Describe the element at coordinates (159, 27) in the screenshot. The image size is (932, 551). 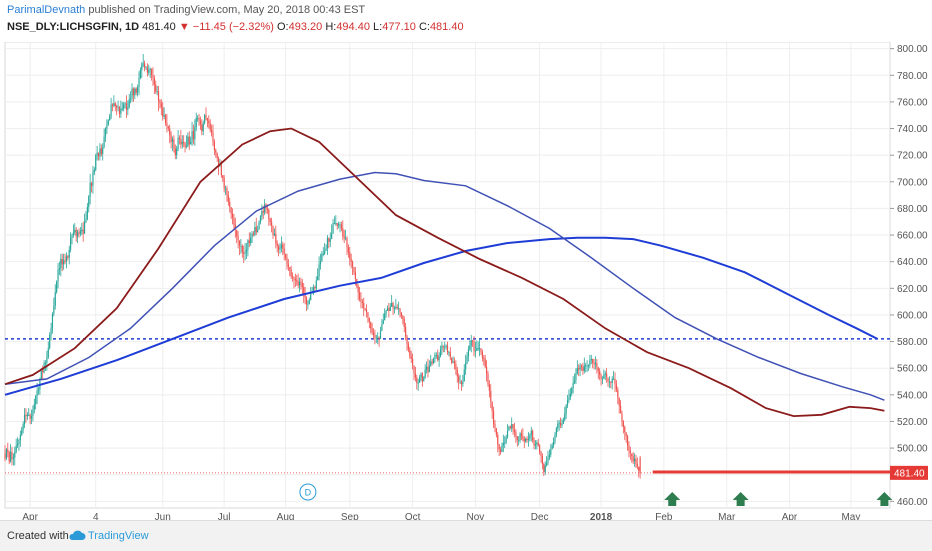
I see `last-price: 481.40` at that location.